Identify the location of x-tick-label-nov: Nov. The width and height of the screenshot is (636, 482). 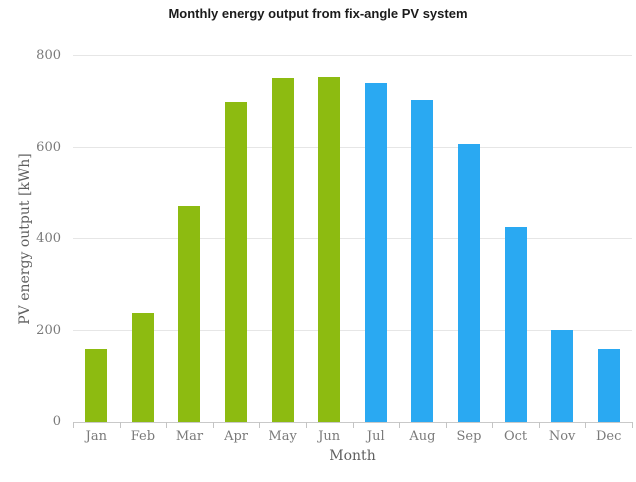
(562, 436).